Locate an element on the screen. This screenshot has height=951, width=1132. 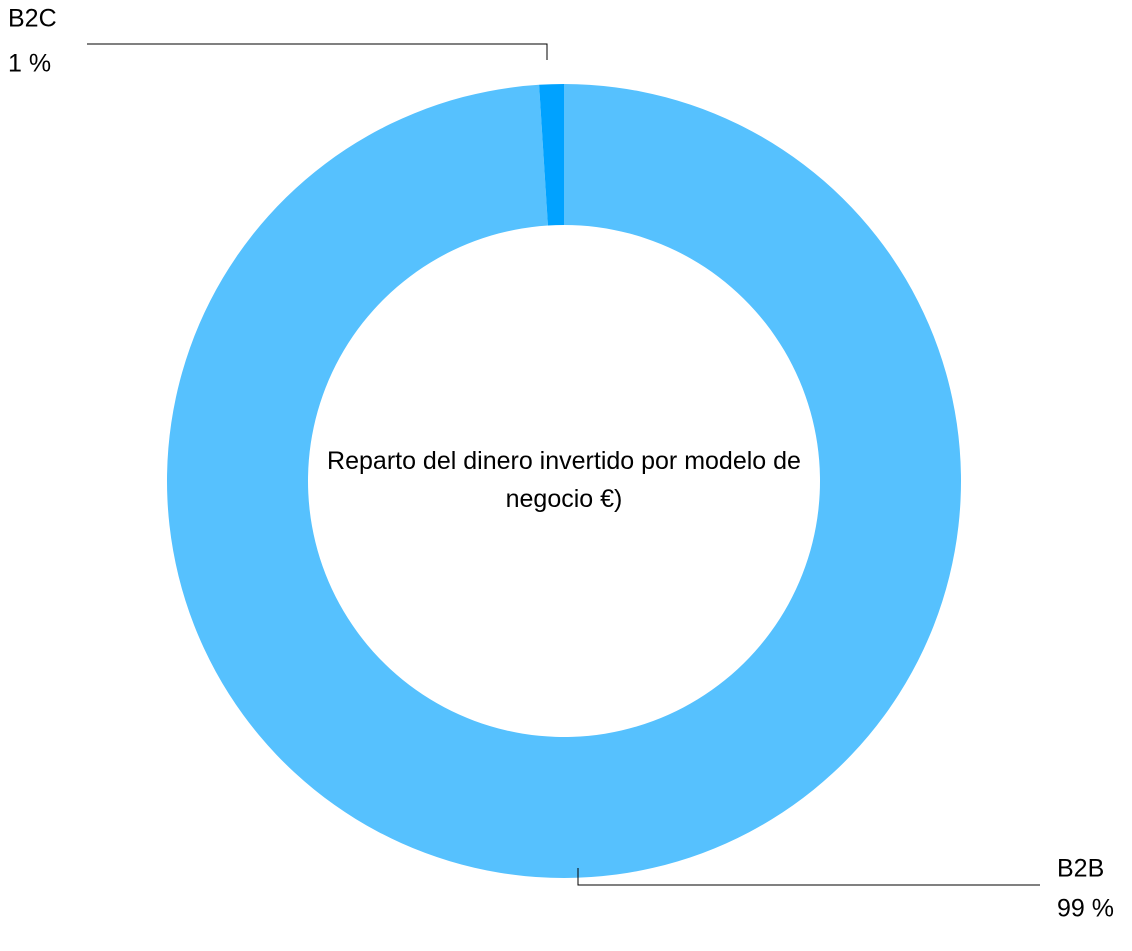
slice-value-label: 1 % is located at coordinates (29, 64).